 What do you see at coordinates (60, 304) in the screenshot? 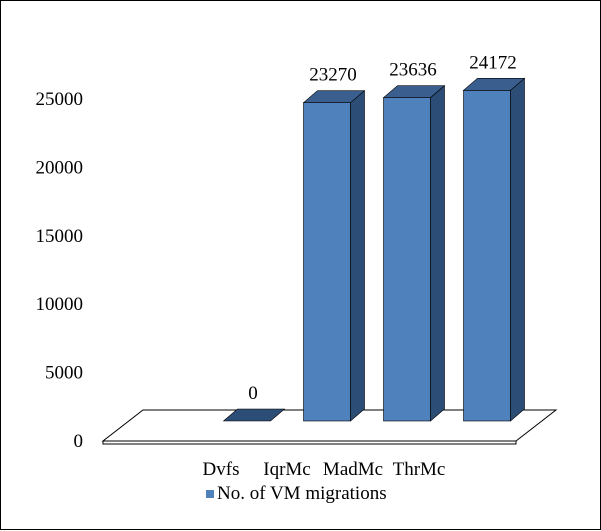
I see `y-tick-label: 10000` at bounding box center [60, 304].